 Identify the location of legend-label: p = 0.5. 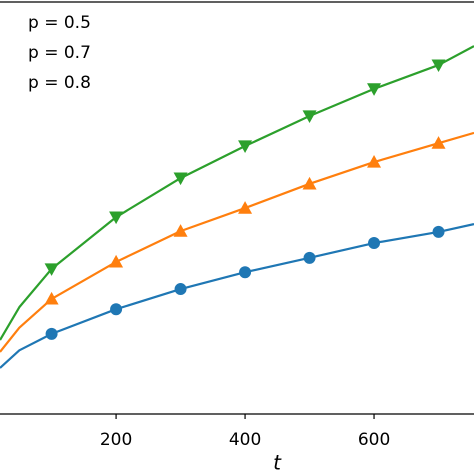
(59, 23).